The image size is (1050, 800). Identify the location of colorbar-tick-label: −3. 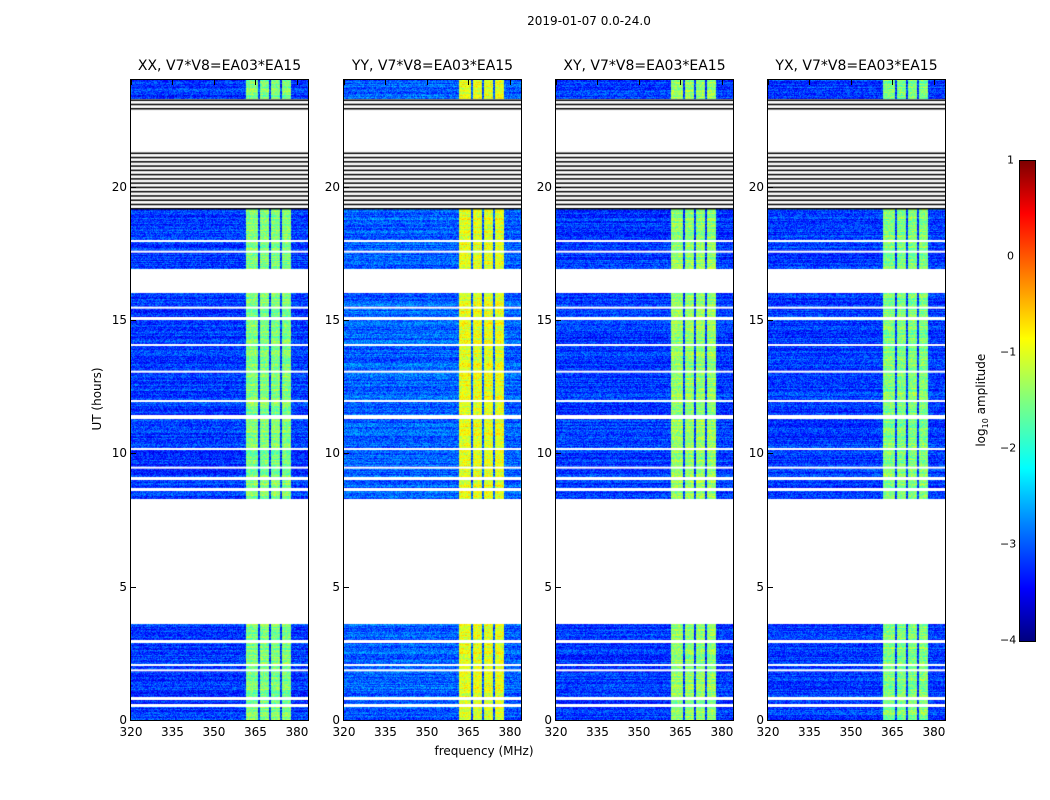
(1008, 544).